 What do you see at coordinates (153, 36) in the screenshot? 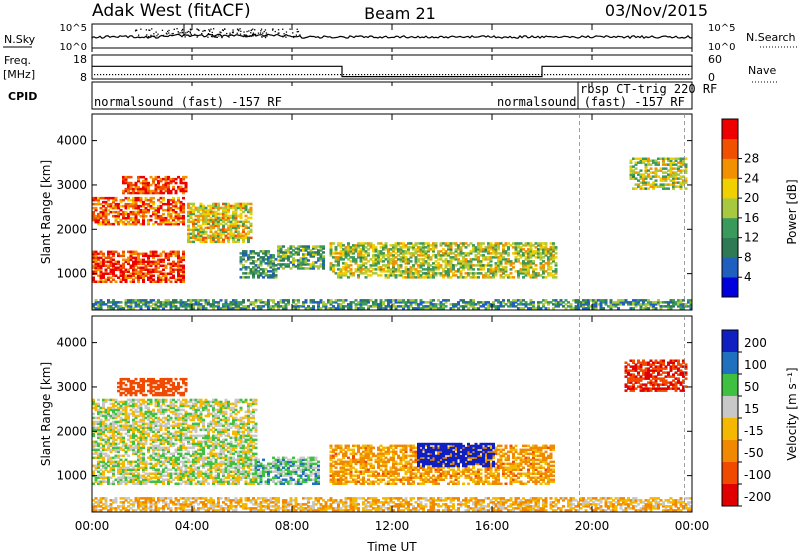
I see `nsky-point` at bounding box center [153, 36].